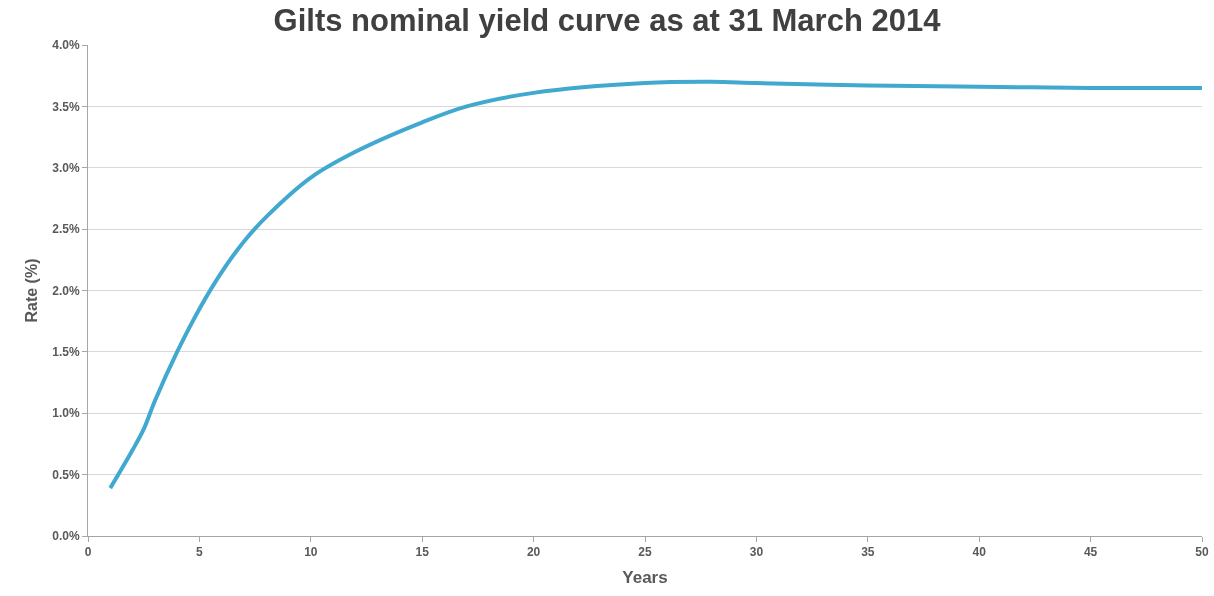 The height and width of the screenshot is (596, 1214). What do you see at coordinates (868, 552) in the screenshot?
I see `x-tick-label: 35` at bounding box center [868, 552].